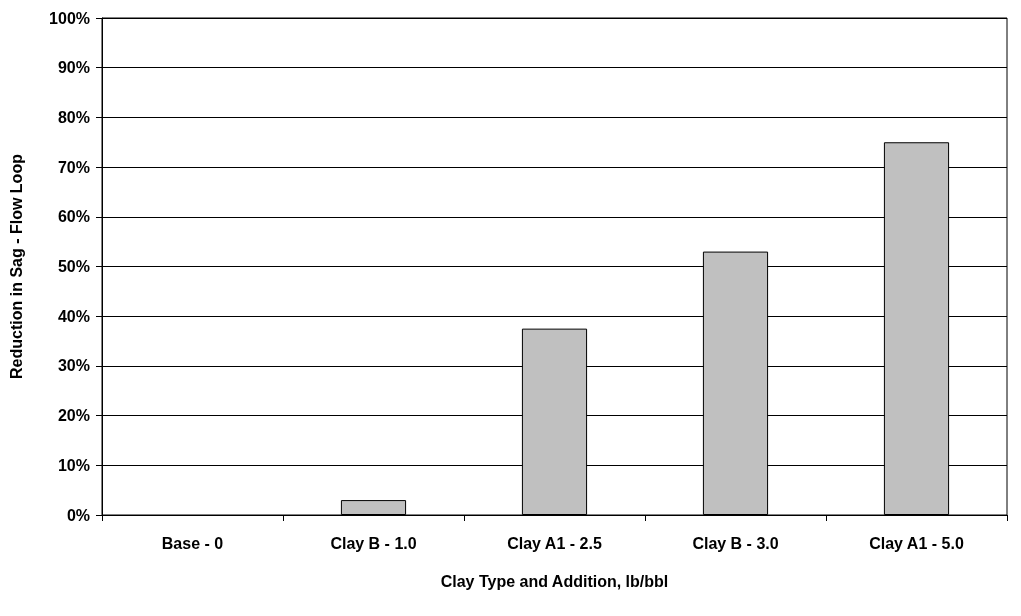 This screenshot has height=616, width=1021. Describe the element at coordinates (73, 316) in the screenshot. I see `y-tick-label: 40%` at that location.